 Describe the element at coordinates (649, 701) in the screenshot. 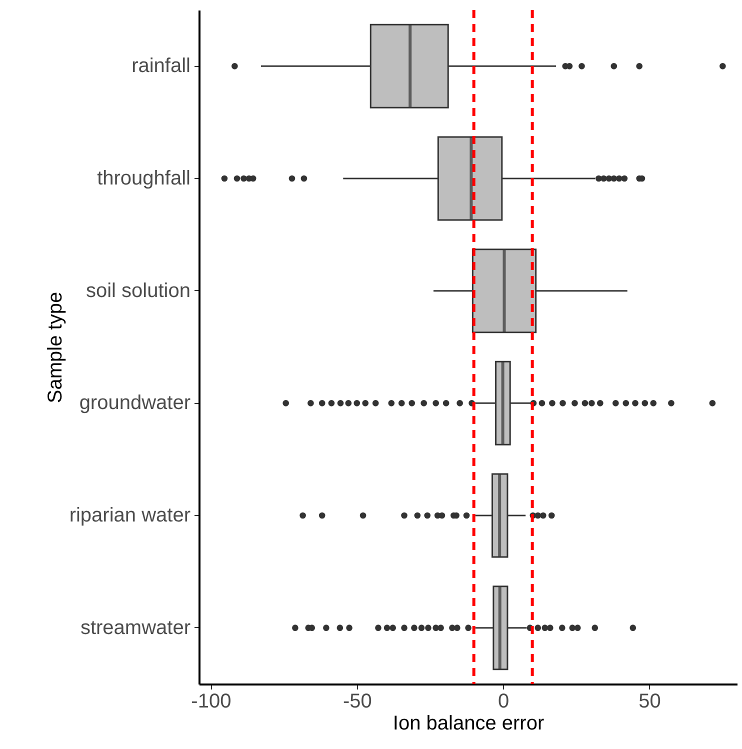

I see `x-tick-label: 50` at that location.